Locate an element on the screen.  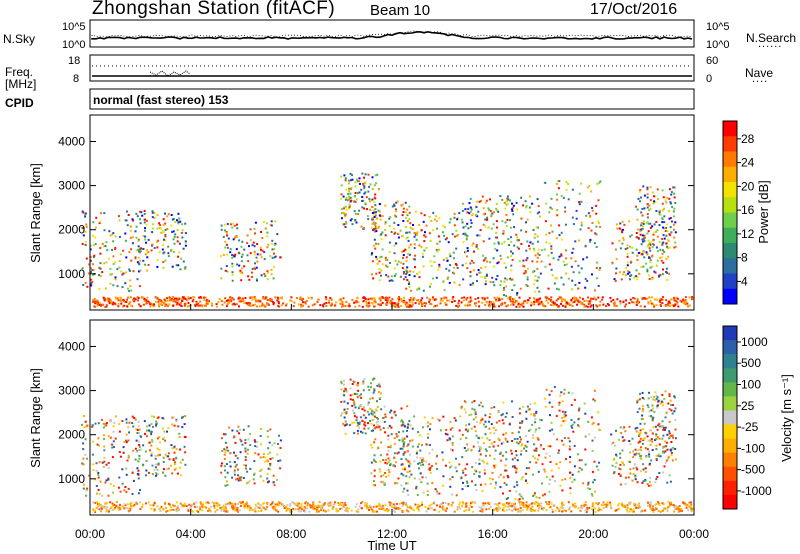
freq-tick-bottom: 8 is located at coordinates (76, 79).